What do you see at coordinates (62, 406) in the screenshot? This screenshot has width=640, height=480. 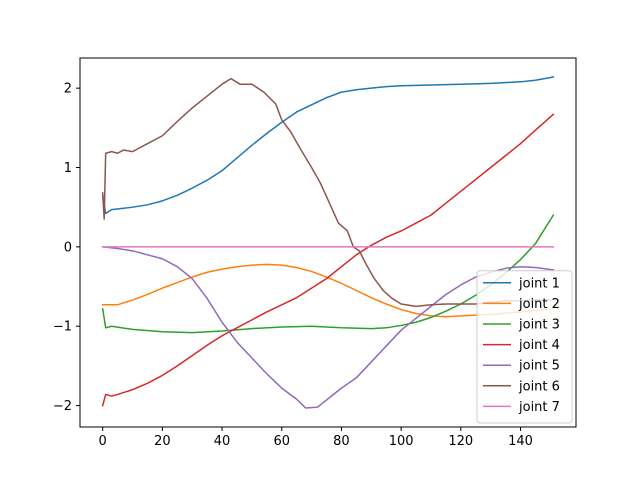 I see `y-tick-label: −2` at bounding box center [62, 406].